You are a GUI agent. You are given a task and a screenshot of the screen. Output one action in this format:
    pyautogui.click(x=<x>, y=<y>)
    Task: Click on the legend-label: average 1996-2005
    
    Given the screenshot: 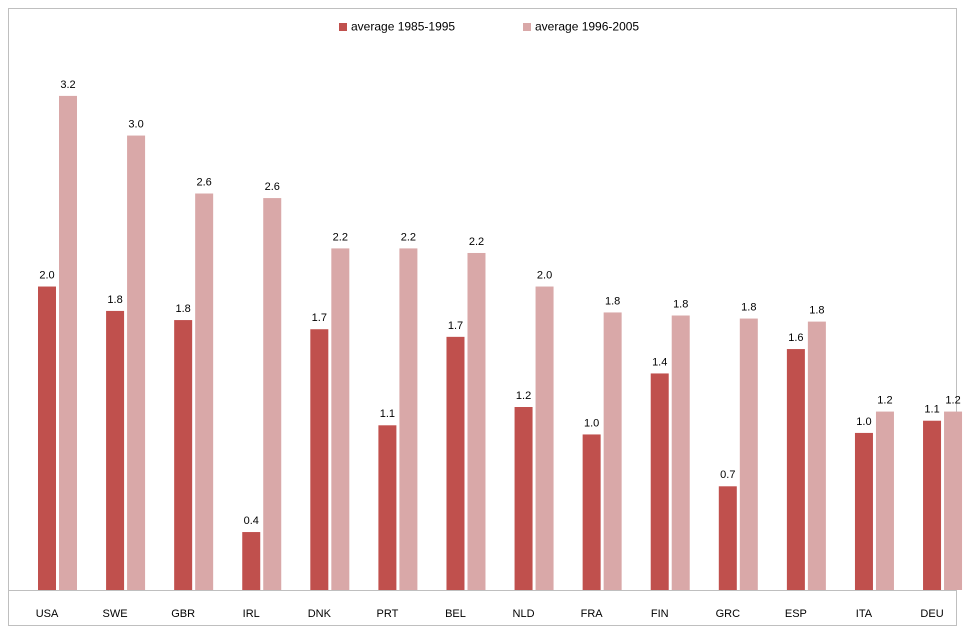 What is the action you would take?
    pyautogui.click(x=587, y=27)
    